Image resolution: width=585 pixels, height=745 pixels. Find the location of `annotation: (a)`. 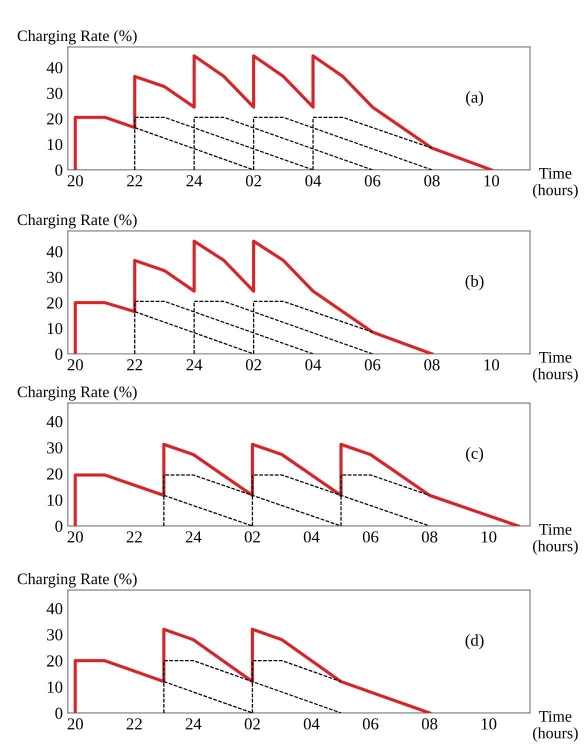

annotation: (a) is located at coordinates (475, 98).